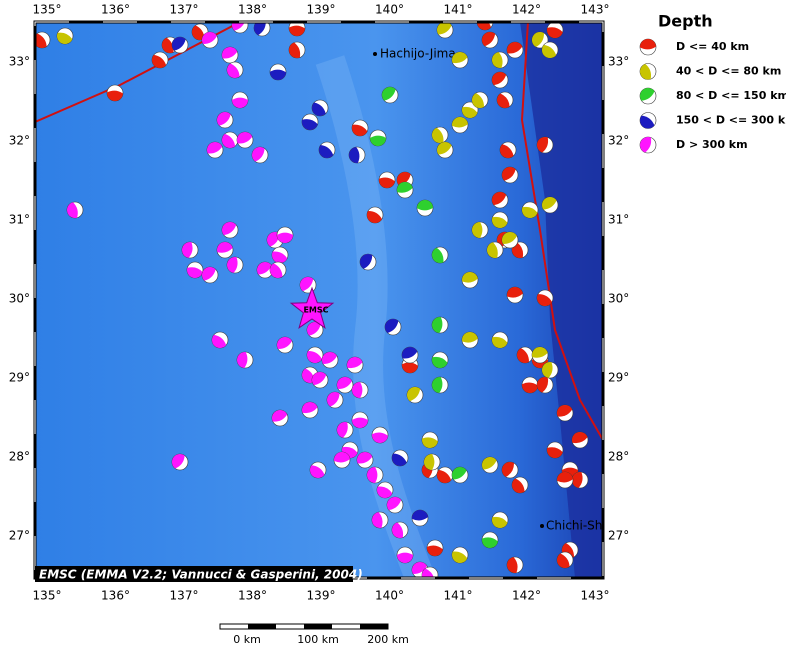 This screenshot has width=786, height=650. What do you see at coordinates (19, 299) in the screenshot?
I see `lat-label: 30°` at bounding box center [19, 299].